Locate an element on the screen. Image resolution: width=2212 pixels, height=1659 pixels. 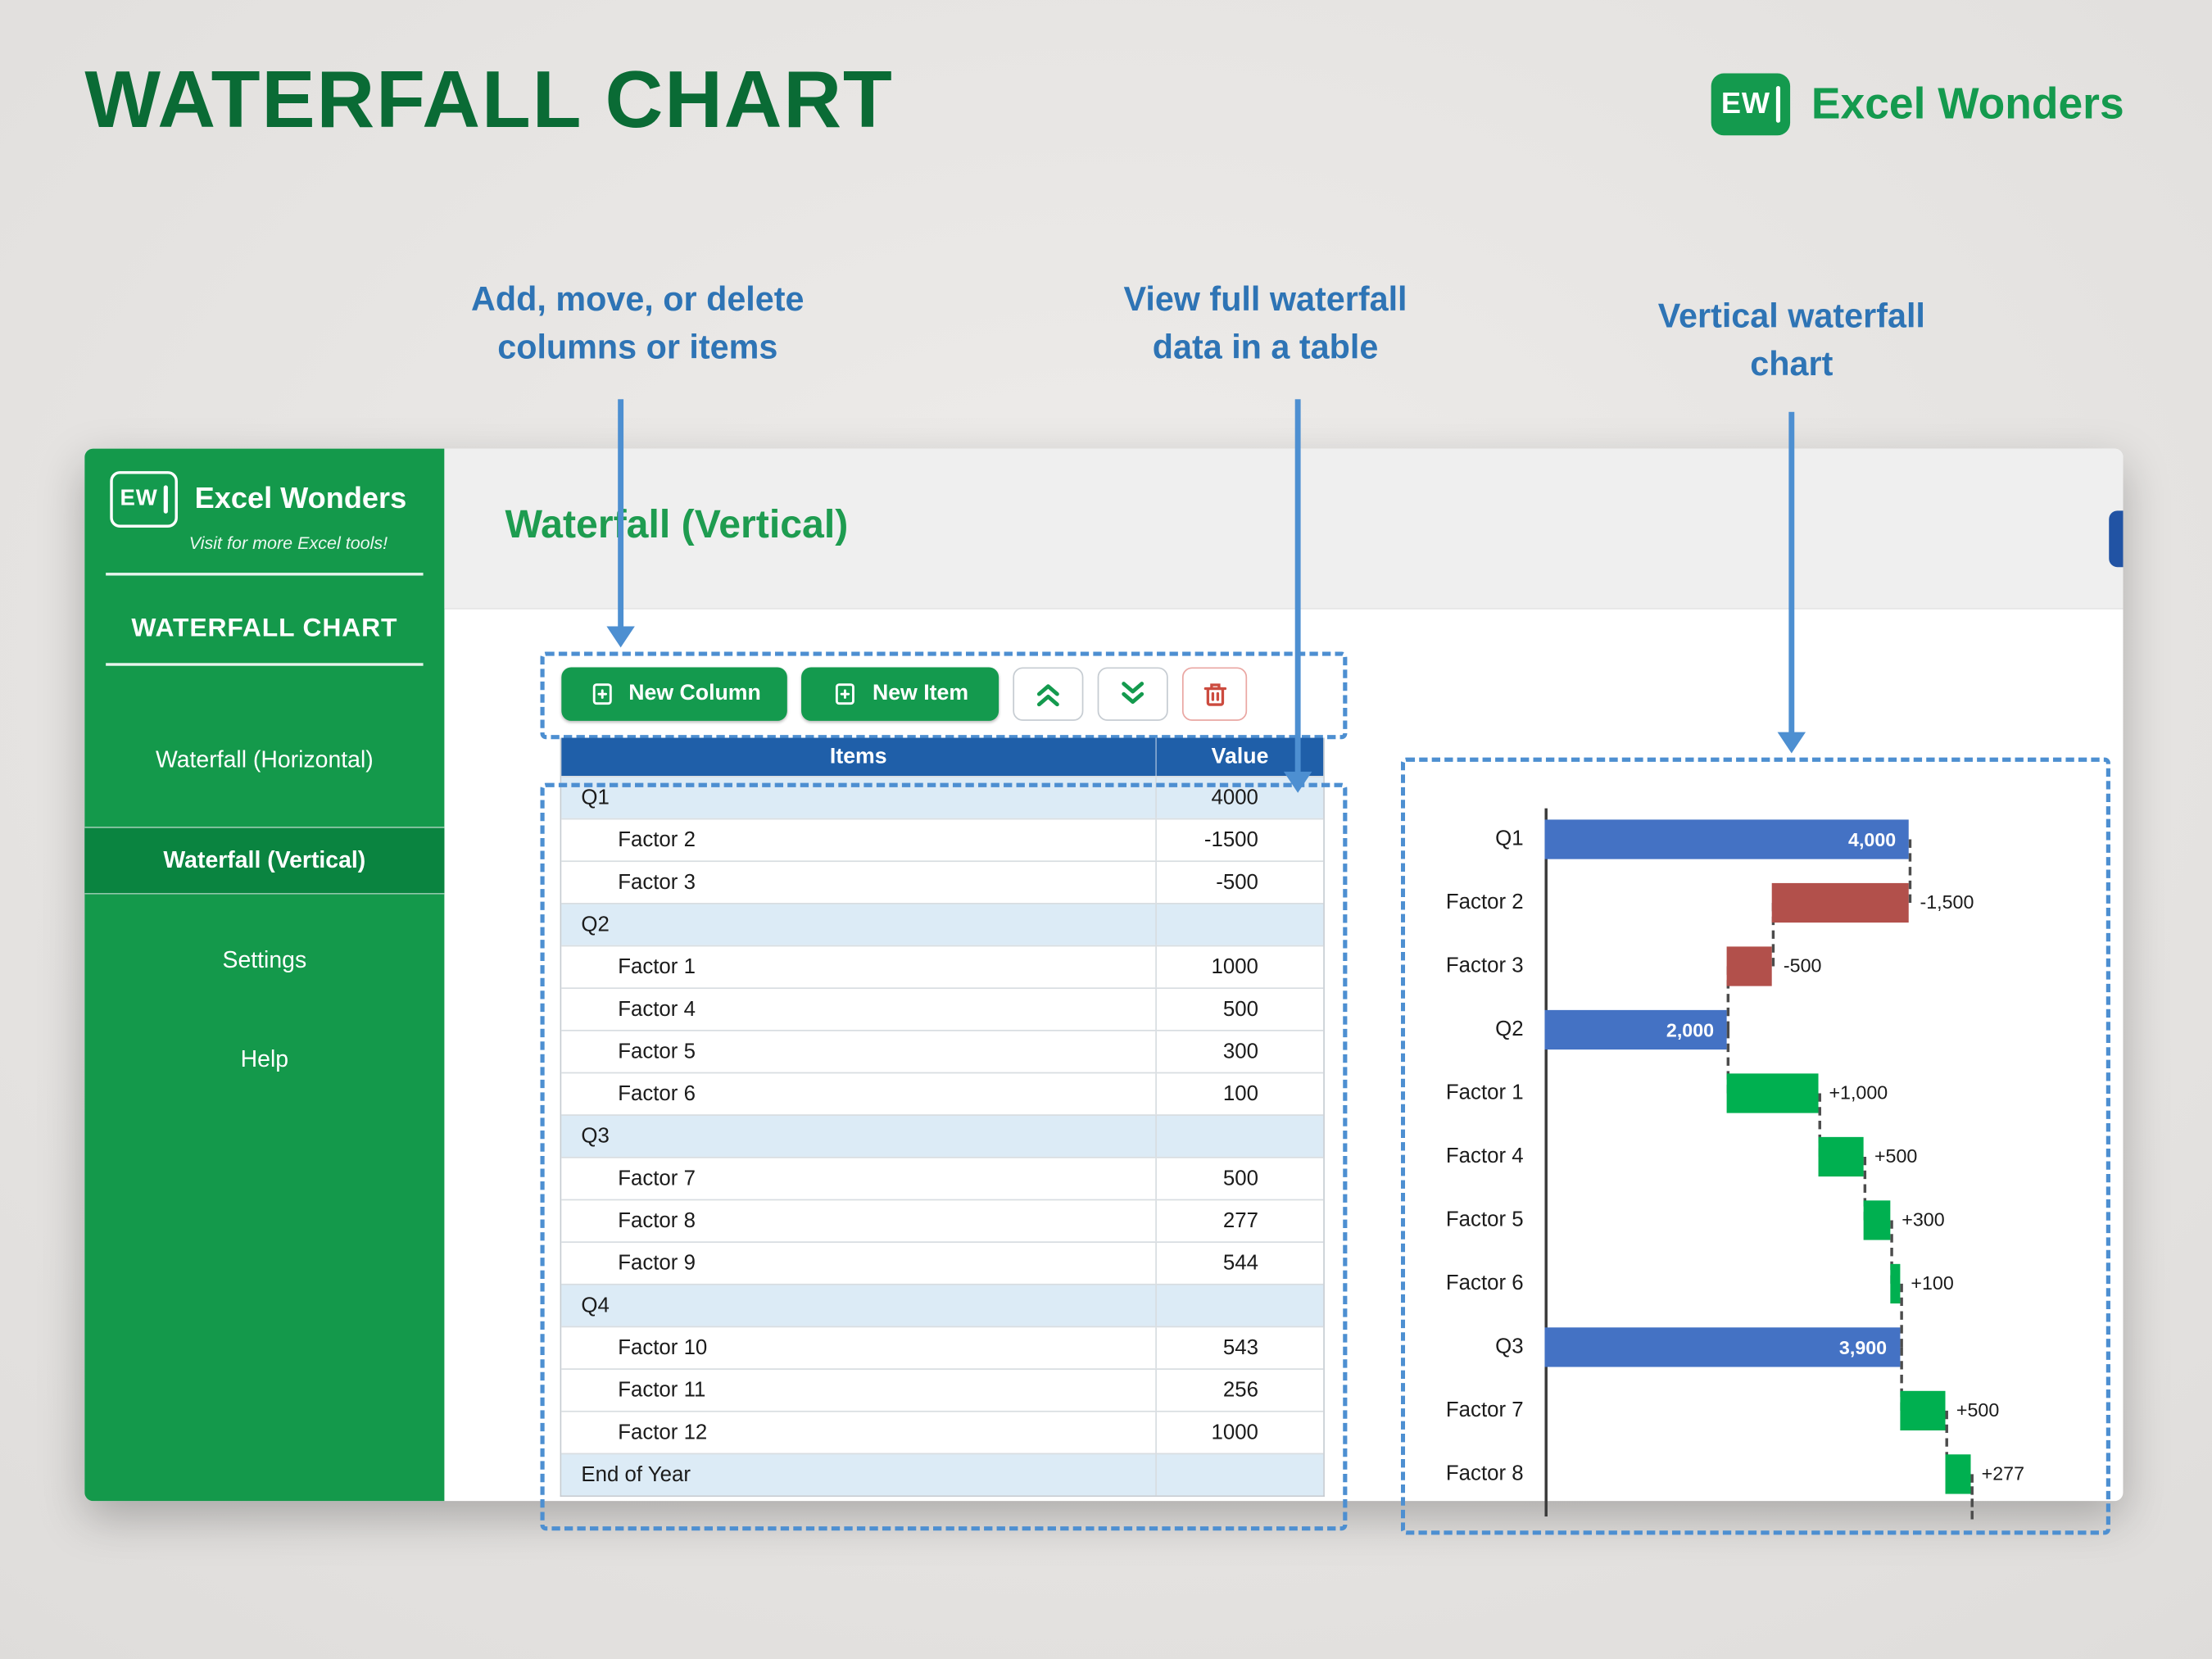
bar-value-label: -500 is located at coordinates (1802, 965).